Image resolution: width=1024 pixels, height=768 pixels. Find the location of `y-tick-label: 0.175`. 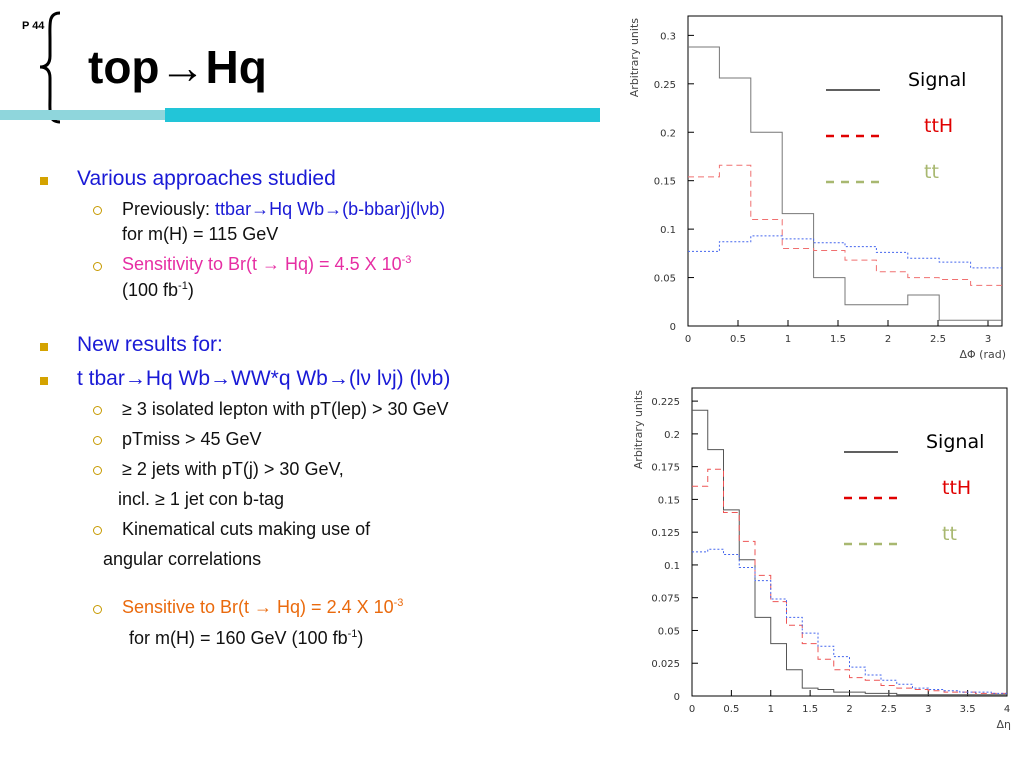

y-tick-label: 0.175 is located at coordinates (665, 468).